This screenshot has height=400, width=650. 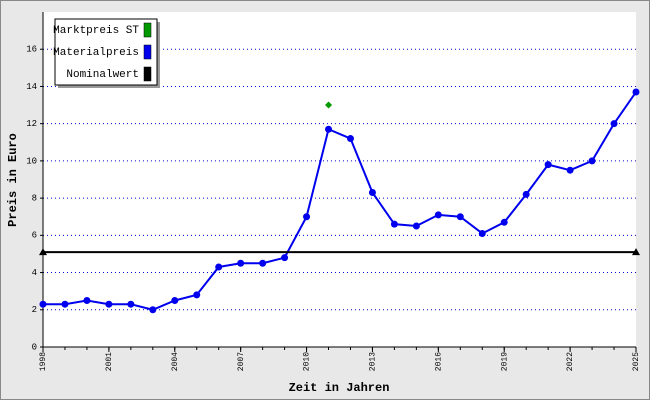 What do you see at coordinates (307, 361) in the screenshot?
I see `x-tick-label: 2010` at bounding box center [307, 361].